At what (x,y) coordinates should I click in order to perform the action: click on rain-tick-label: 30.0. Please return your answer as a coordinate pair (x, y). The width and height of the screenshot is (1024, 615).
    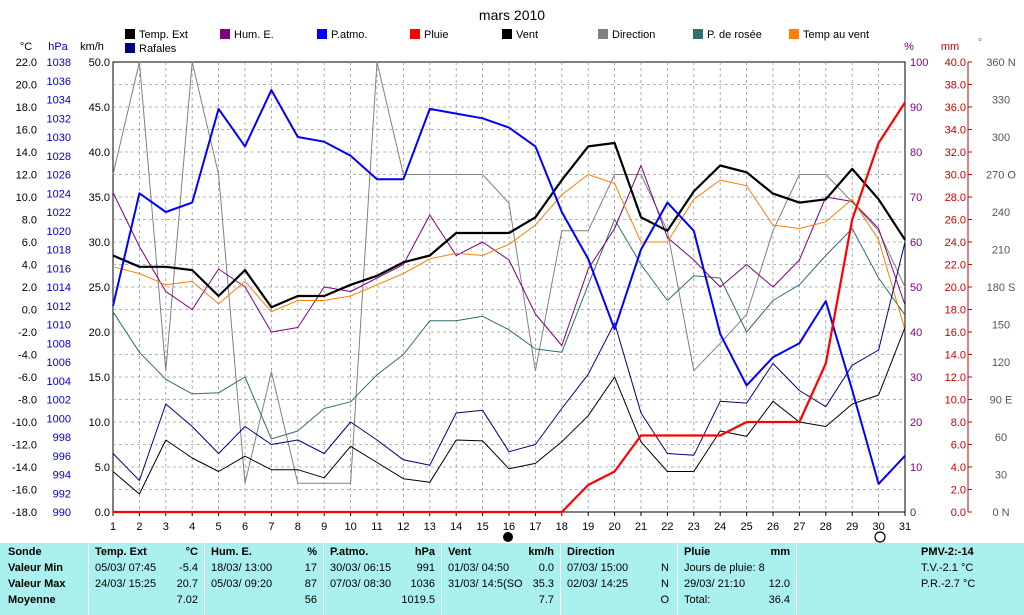
    Looking at the image, I should click on (955, 176).